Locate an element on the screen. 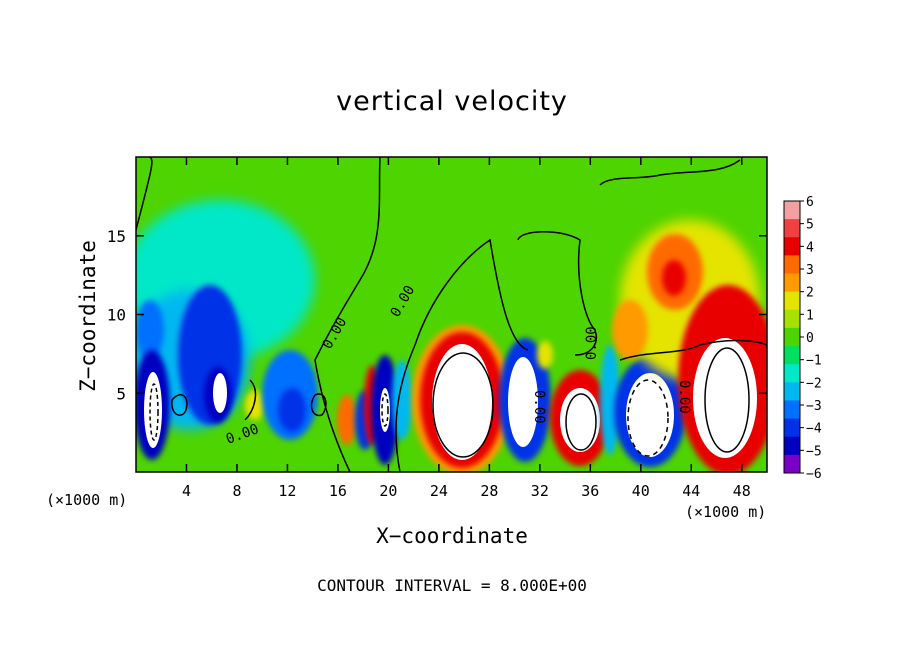  x-tick-label: 40 is located at coordinates (641, 491).